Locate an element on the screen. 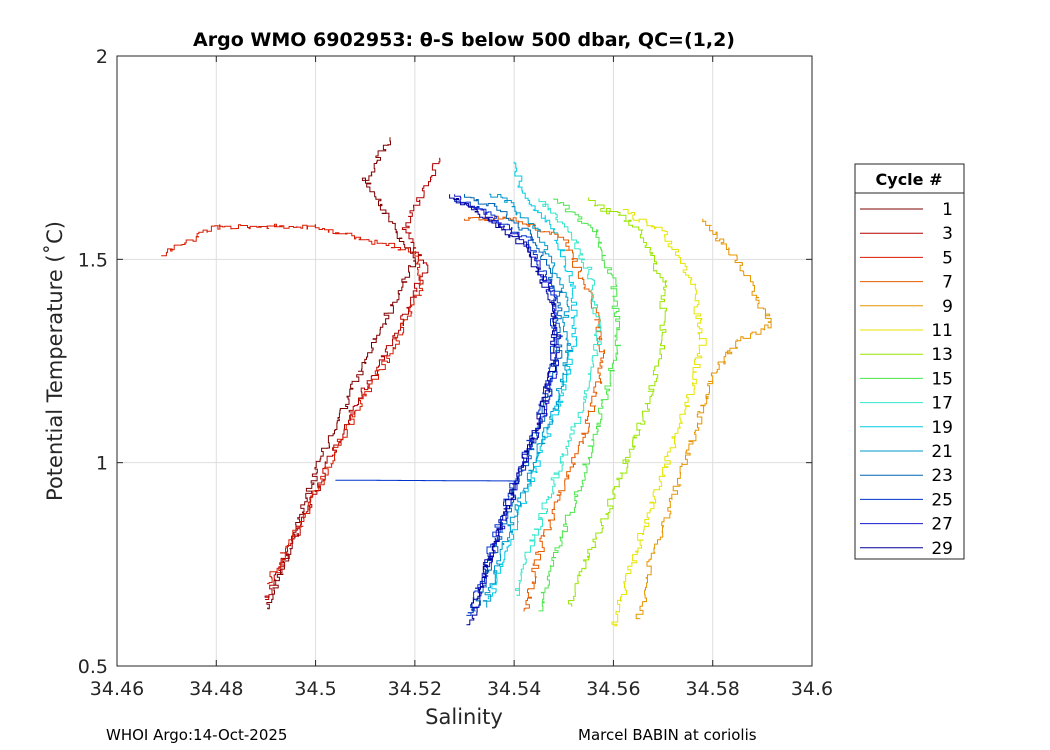 This screenshot has width=1050, height=750. legend-box is located at coordinates (909, 361).